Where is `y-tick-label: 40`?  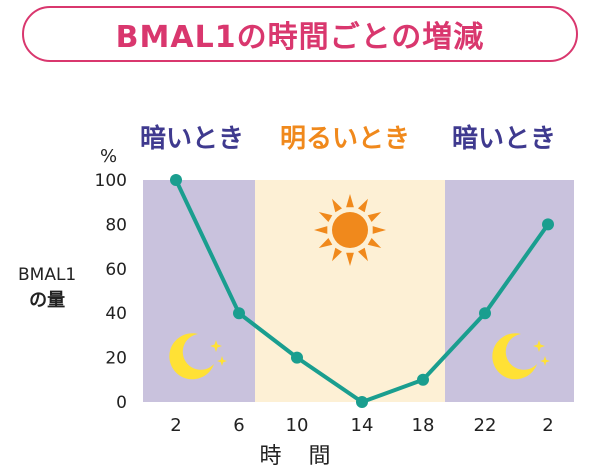 y-tick-label: 40 is located at coordinates (116, 314).